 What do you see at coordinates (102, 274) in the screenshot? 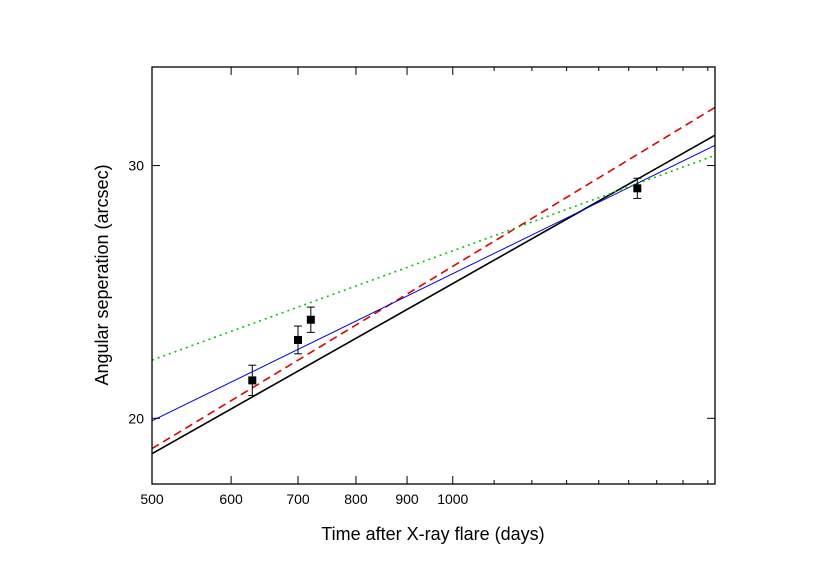
I see `y-axis-label: Angular seperation (arcsec)` at bounding box center [102, 274].